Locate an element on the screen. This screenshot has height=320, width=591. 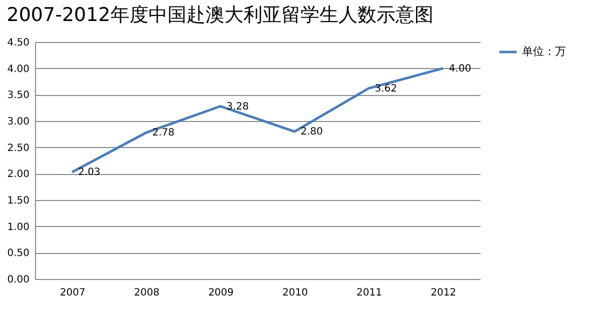
y-tick-label: 1.00 is located at coordinates (18, 227).